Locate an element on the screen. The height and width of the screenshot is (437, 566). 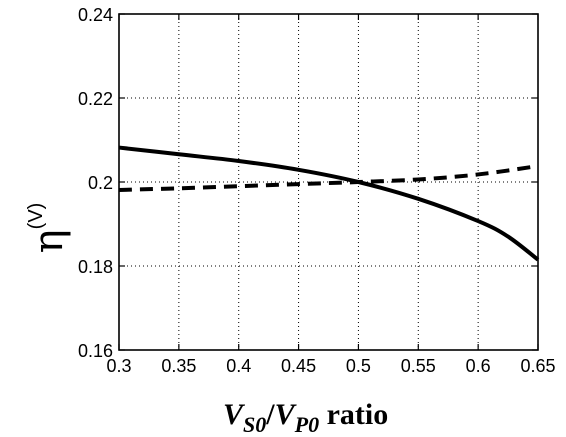
x-tick-label: 0.6 is located at coordinates (478, 366).